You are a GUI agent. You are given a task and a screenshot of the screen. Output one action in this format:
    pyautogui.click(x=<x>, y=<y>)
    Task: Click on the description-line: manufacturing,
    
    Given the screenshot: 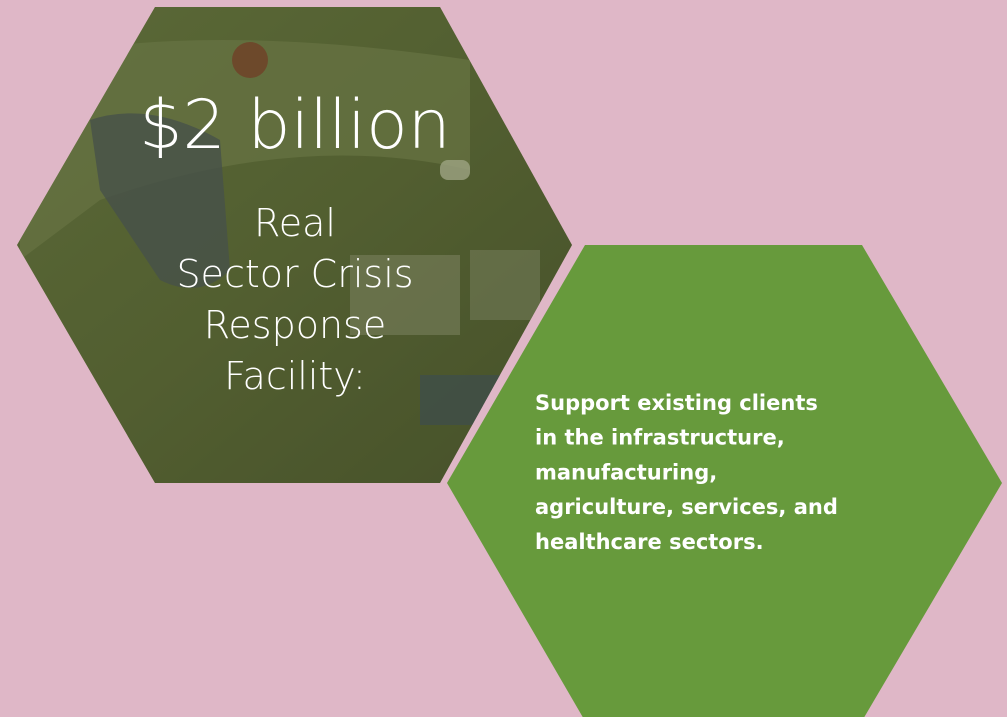 What is the action you would take?
    pyautogui.click(x=626, y=472)
    